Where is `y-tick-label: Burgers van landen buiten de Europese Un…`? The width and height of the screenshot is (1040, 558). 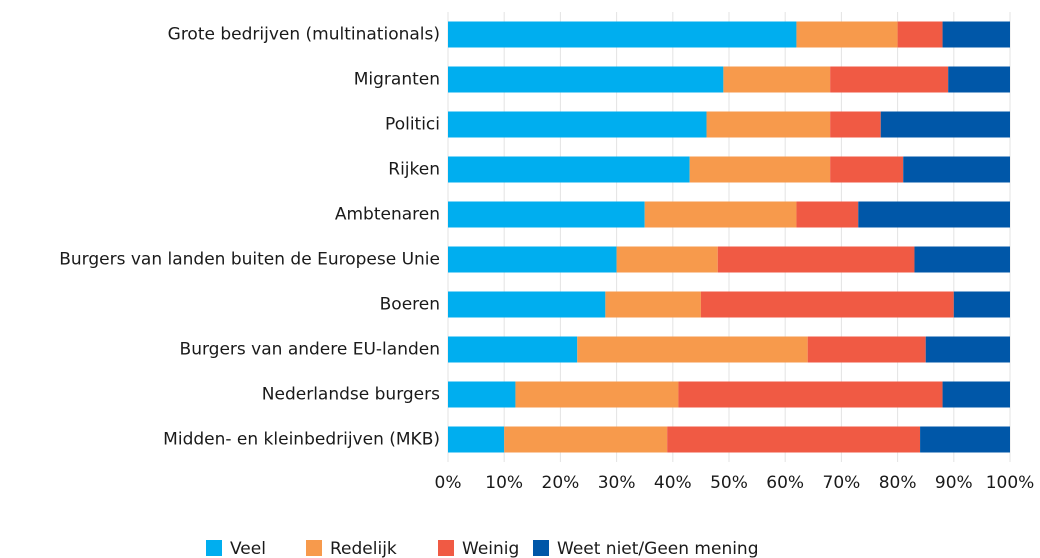
y-tick-label: Burgers van landen buiten de Europese Un… is located at coordinates (249, 260).